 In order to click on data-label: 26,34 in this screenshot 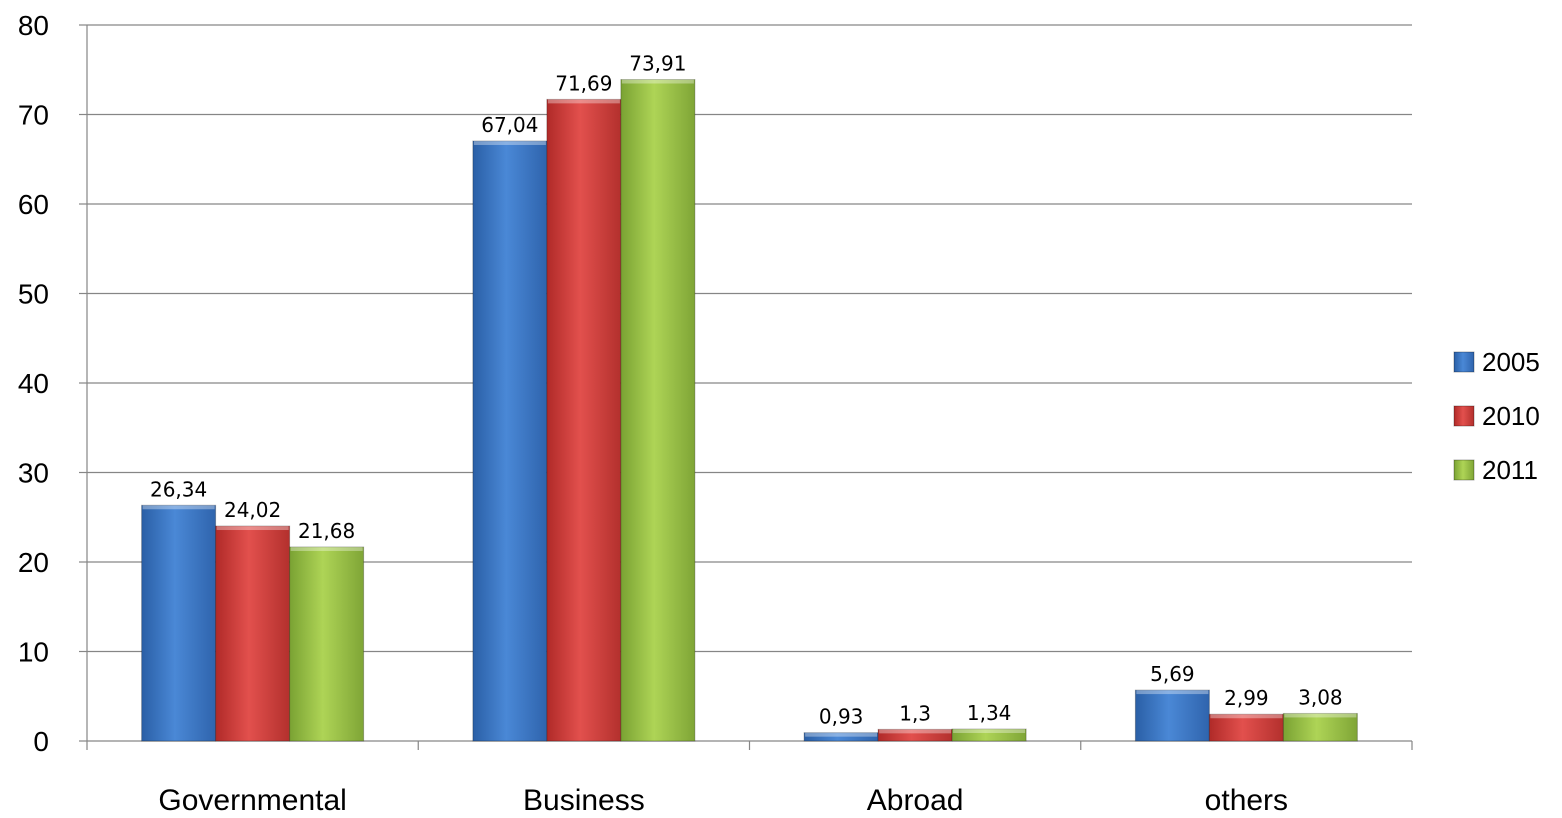, I will do `click(178, 489)`.